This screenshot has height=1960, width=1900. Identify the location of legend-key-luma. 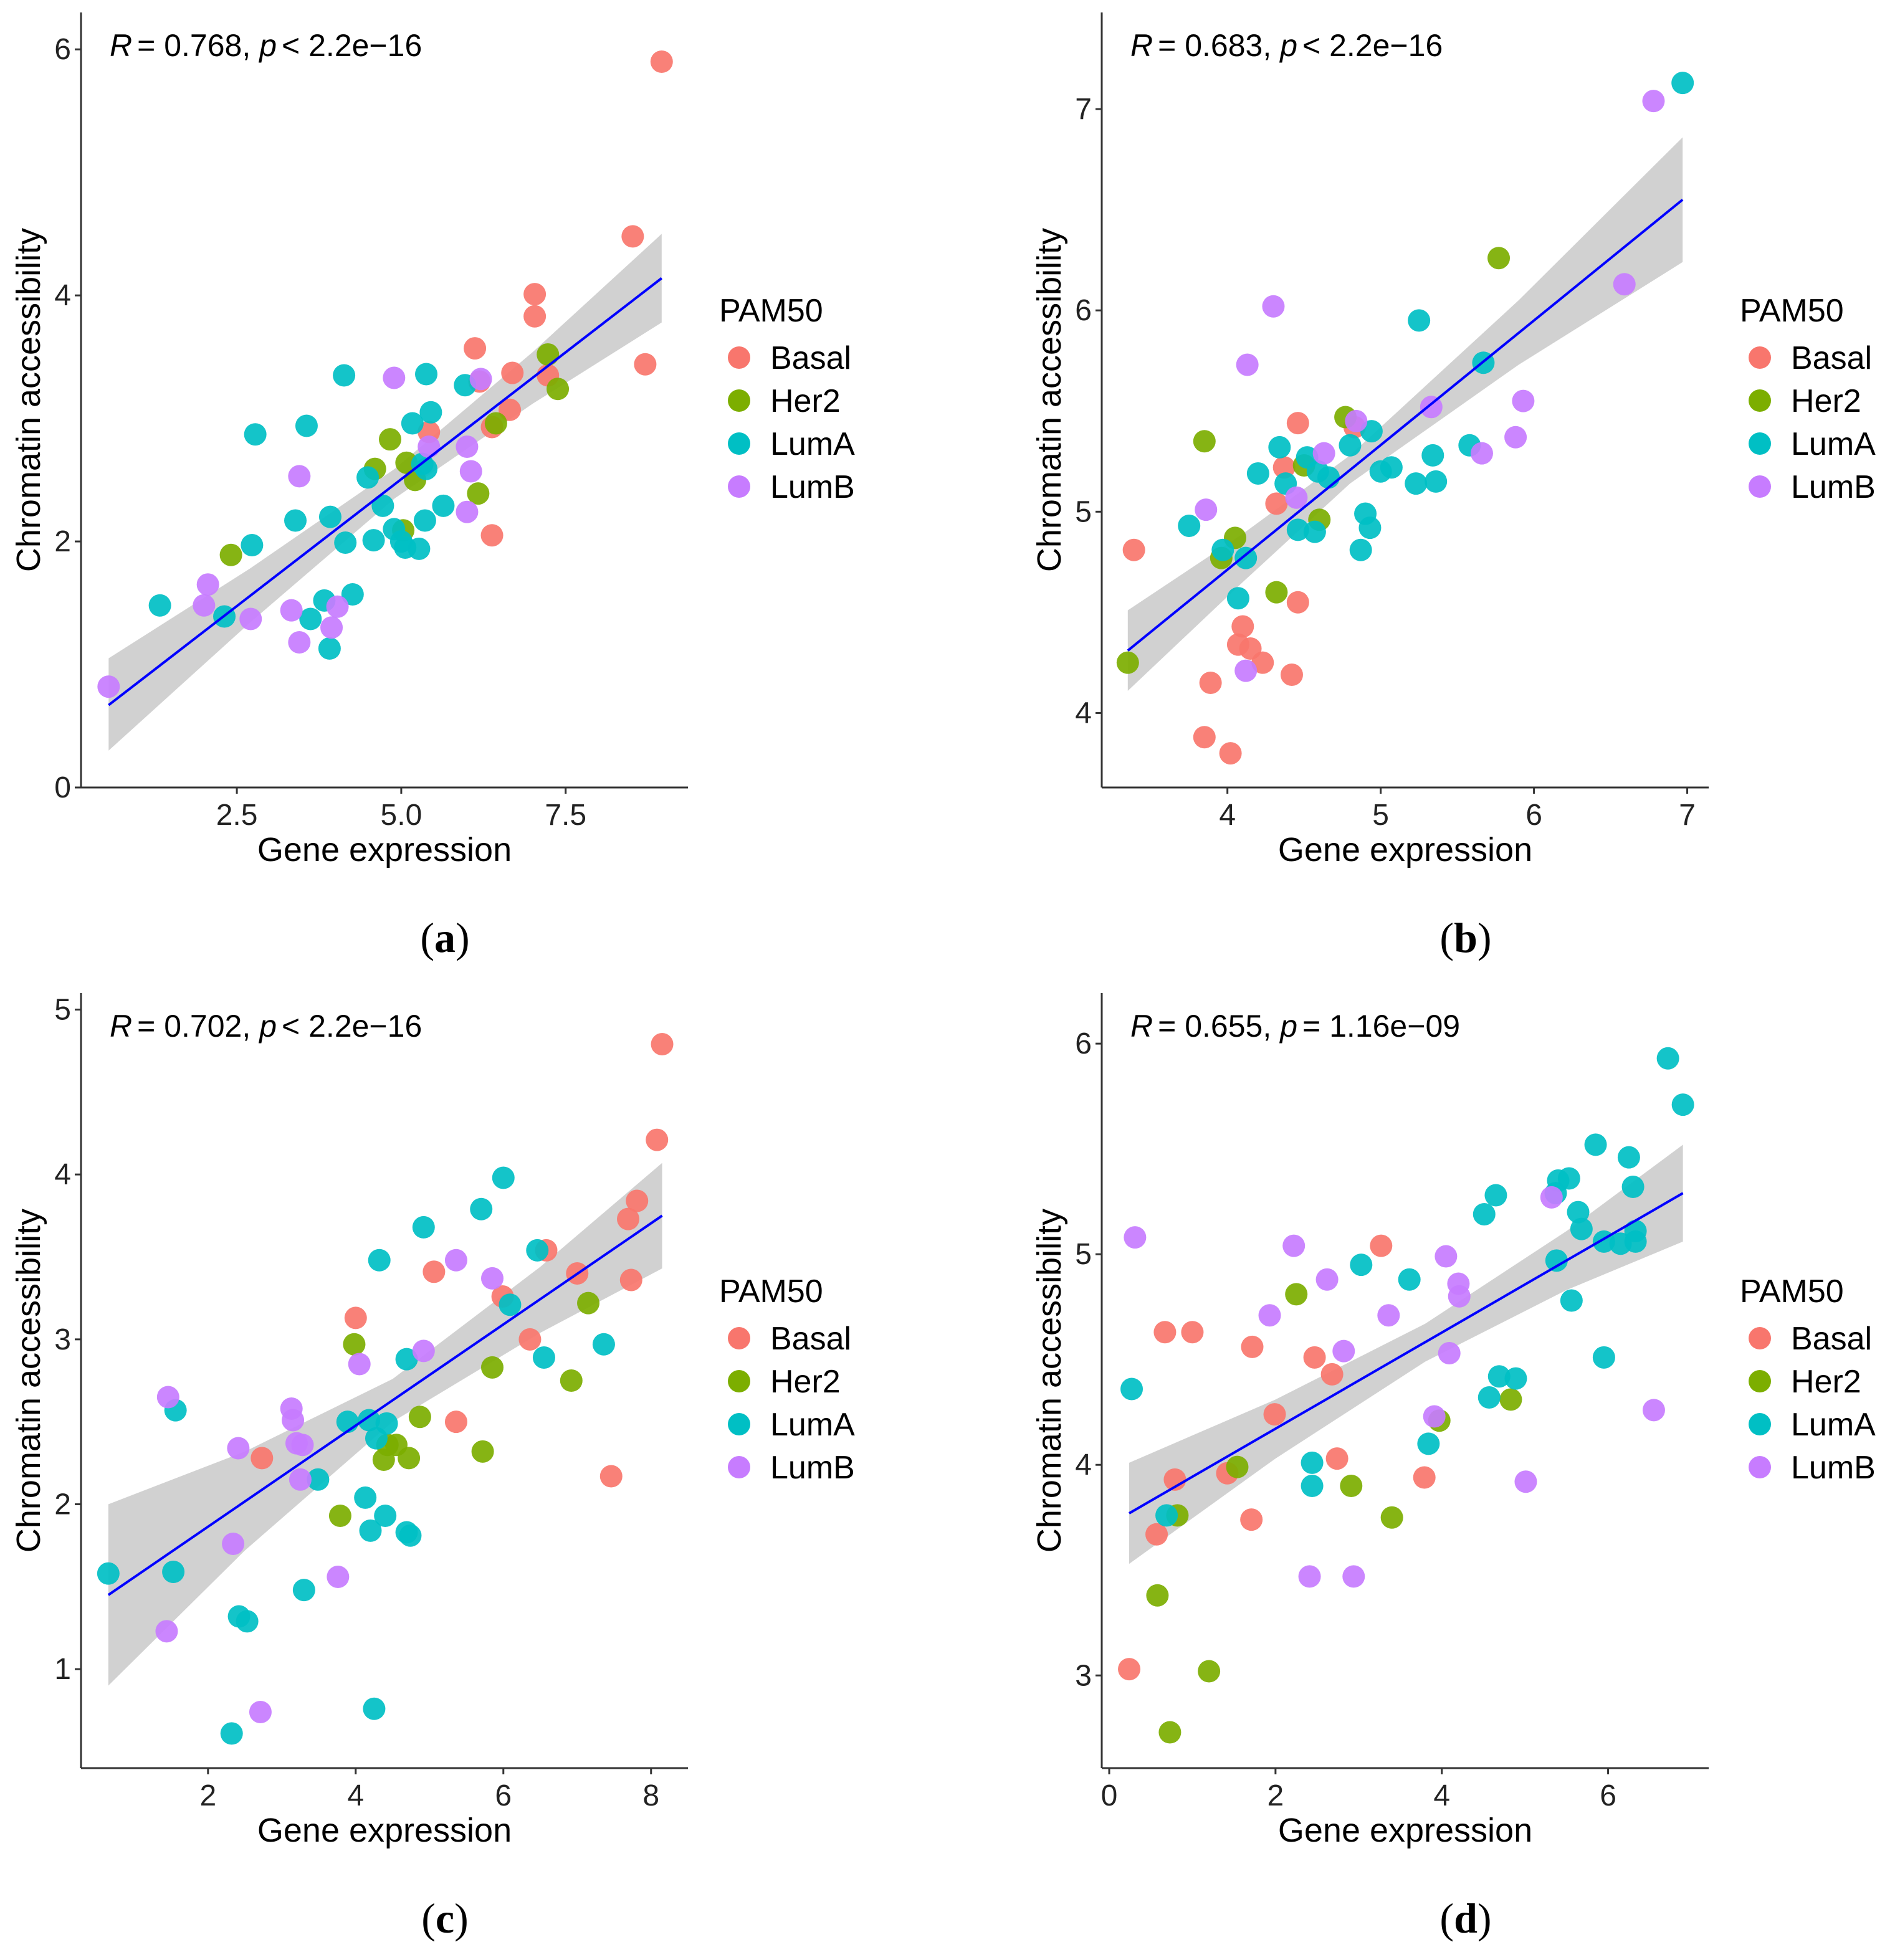
(1760, 443).